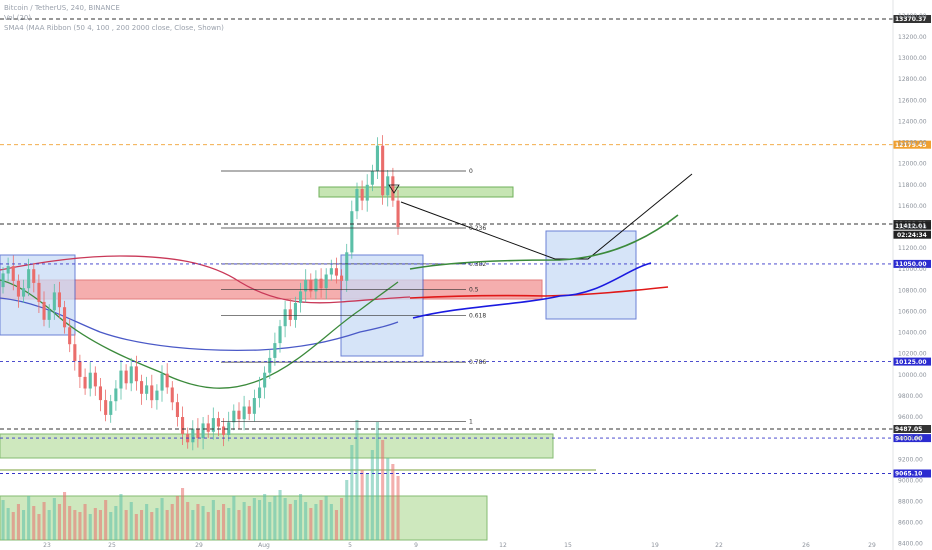 The height and width of the screenshot is (550, 932). I want to click on volume-legend: Vol (20), so click(18, 18).